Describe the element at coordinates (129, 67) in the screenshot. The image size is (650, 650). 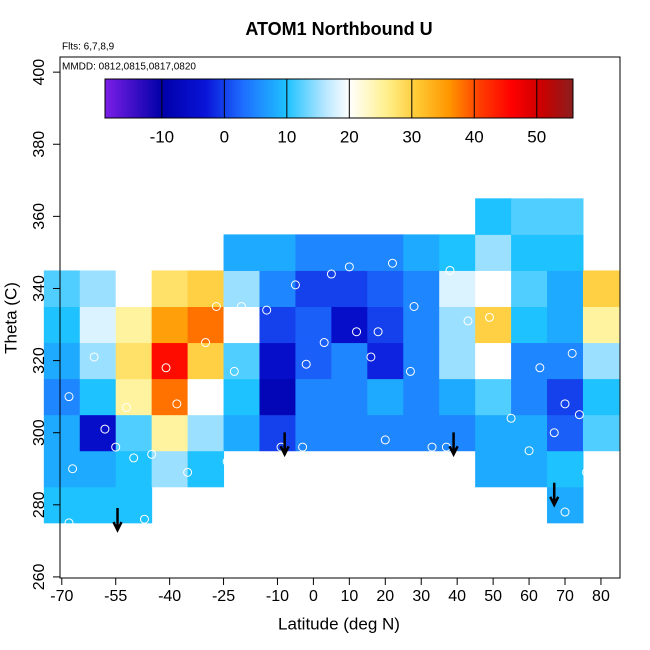
I see `annotation: MMDD: 0812,0815,0817,0820` at that location.